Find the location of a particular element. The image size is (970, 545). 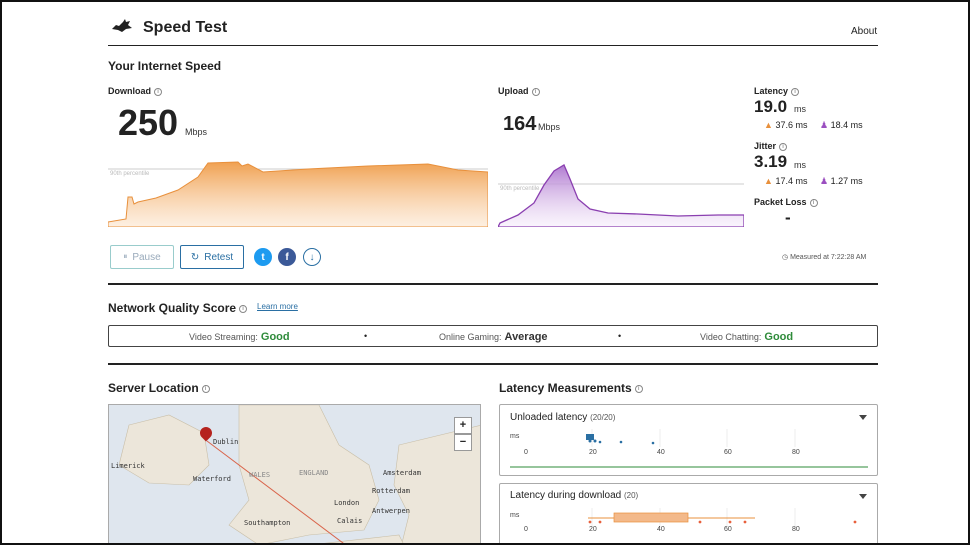

measured-time: ◷ Measured at 7:22:28 AM is located at coordinates (824, 257).